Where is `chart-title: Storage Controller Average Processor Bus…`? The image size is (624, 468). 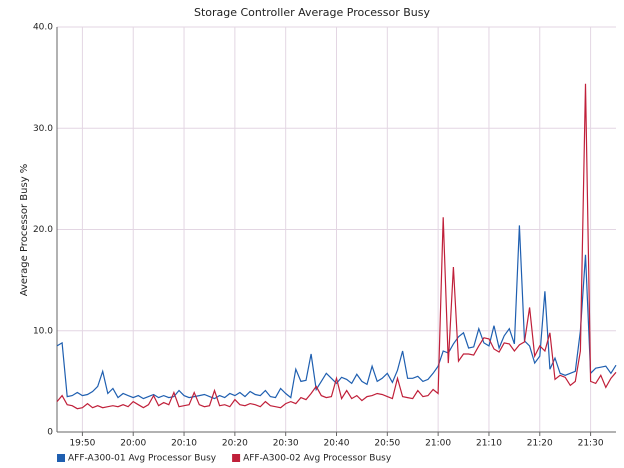 chart-title: Storage Controller Average Processor Bus… is located at coordinates (312, 12).